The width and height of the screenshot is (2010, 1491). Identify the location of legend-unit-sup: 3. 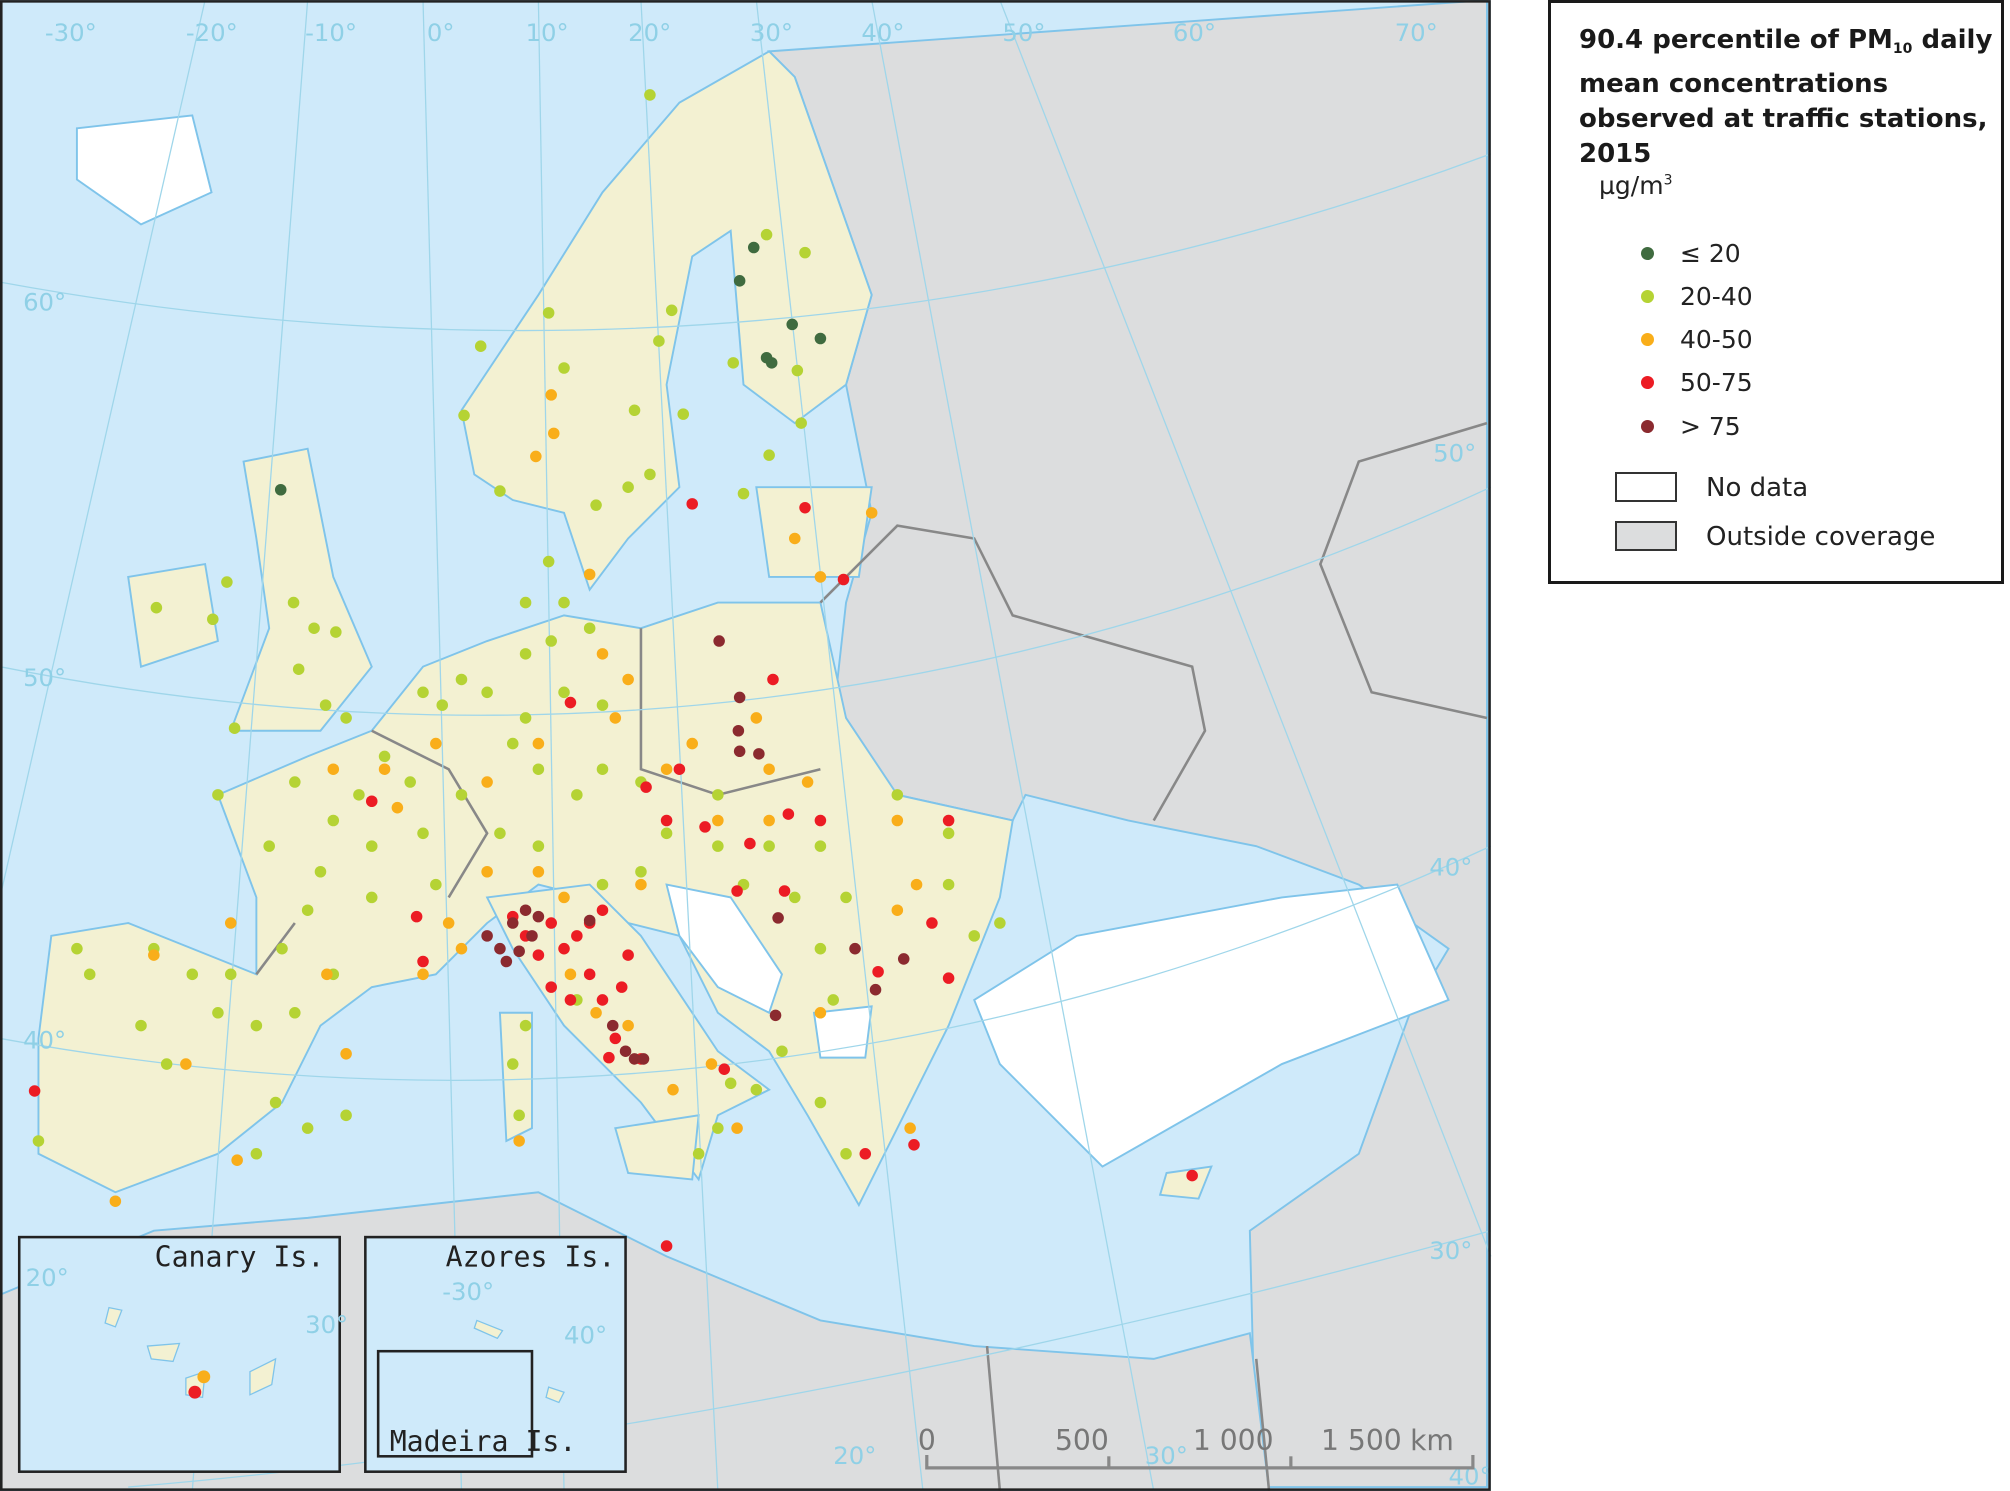
(1668, 180).